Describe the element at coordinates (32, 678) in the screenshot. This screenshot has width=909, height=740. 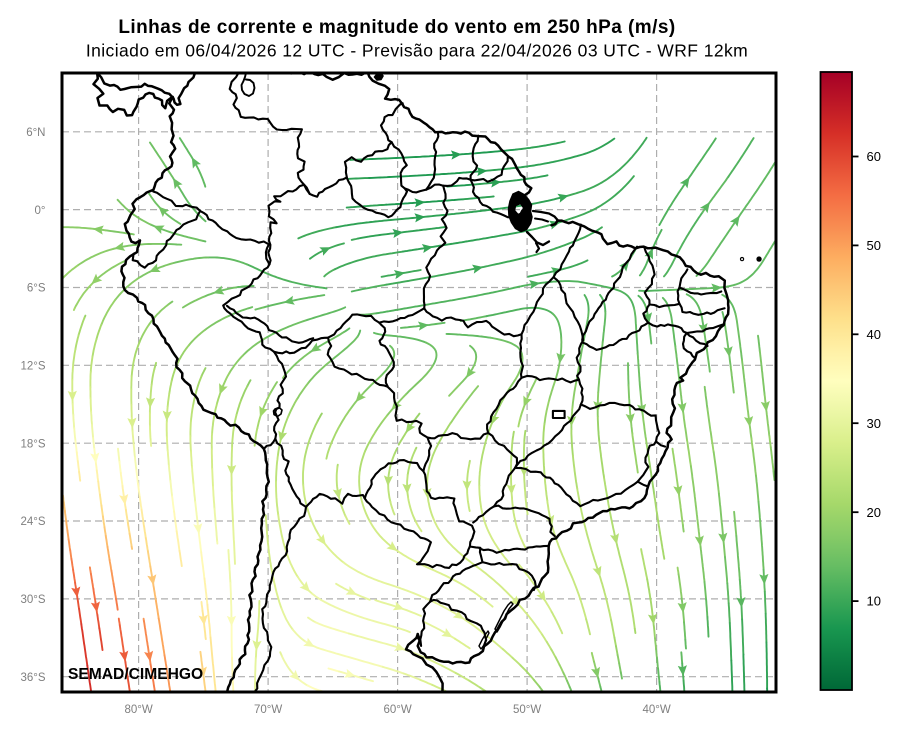
I see `svg-text: 36°S` at that location.